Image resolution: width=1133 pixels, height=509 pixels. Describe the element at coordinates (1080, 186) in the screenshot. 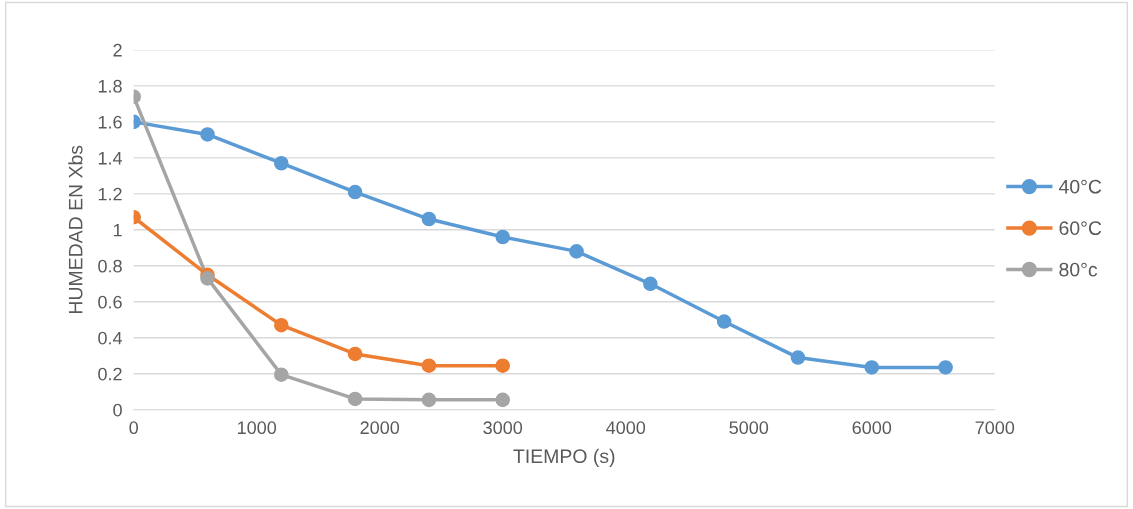

I see `legend-label: 40°C` at that location.